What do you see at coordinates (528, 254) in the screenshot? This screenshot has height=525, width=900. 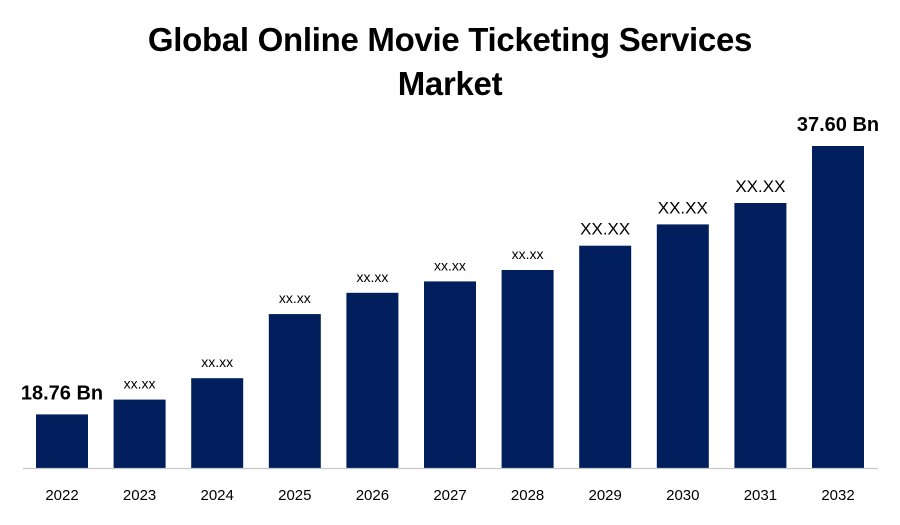 I see `data-label-2028: xx.xx` at bounding box center [528, 254].